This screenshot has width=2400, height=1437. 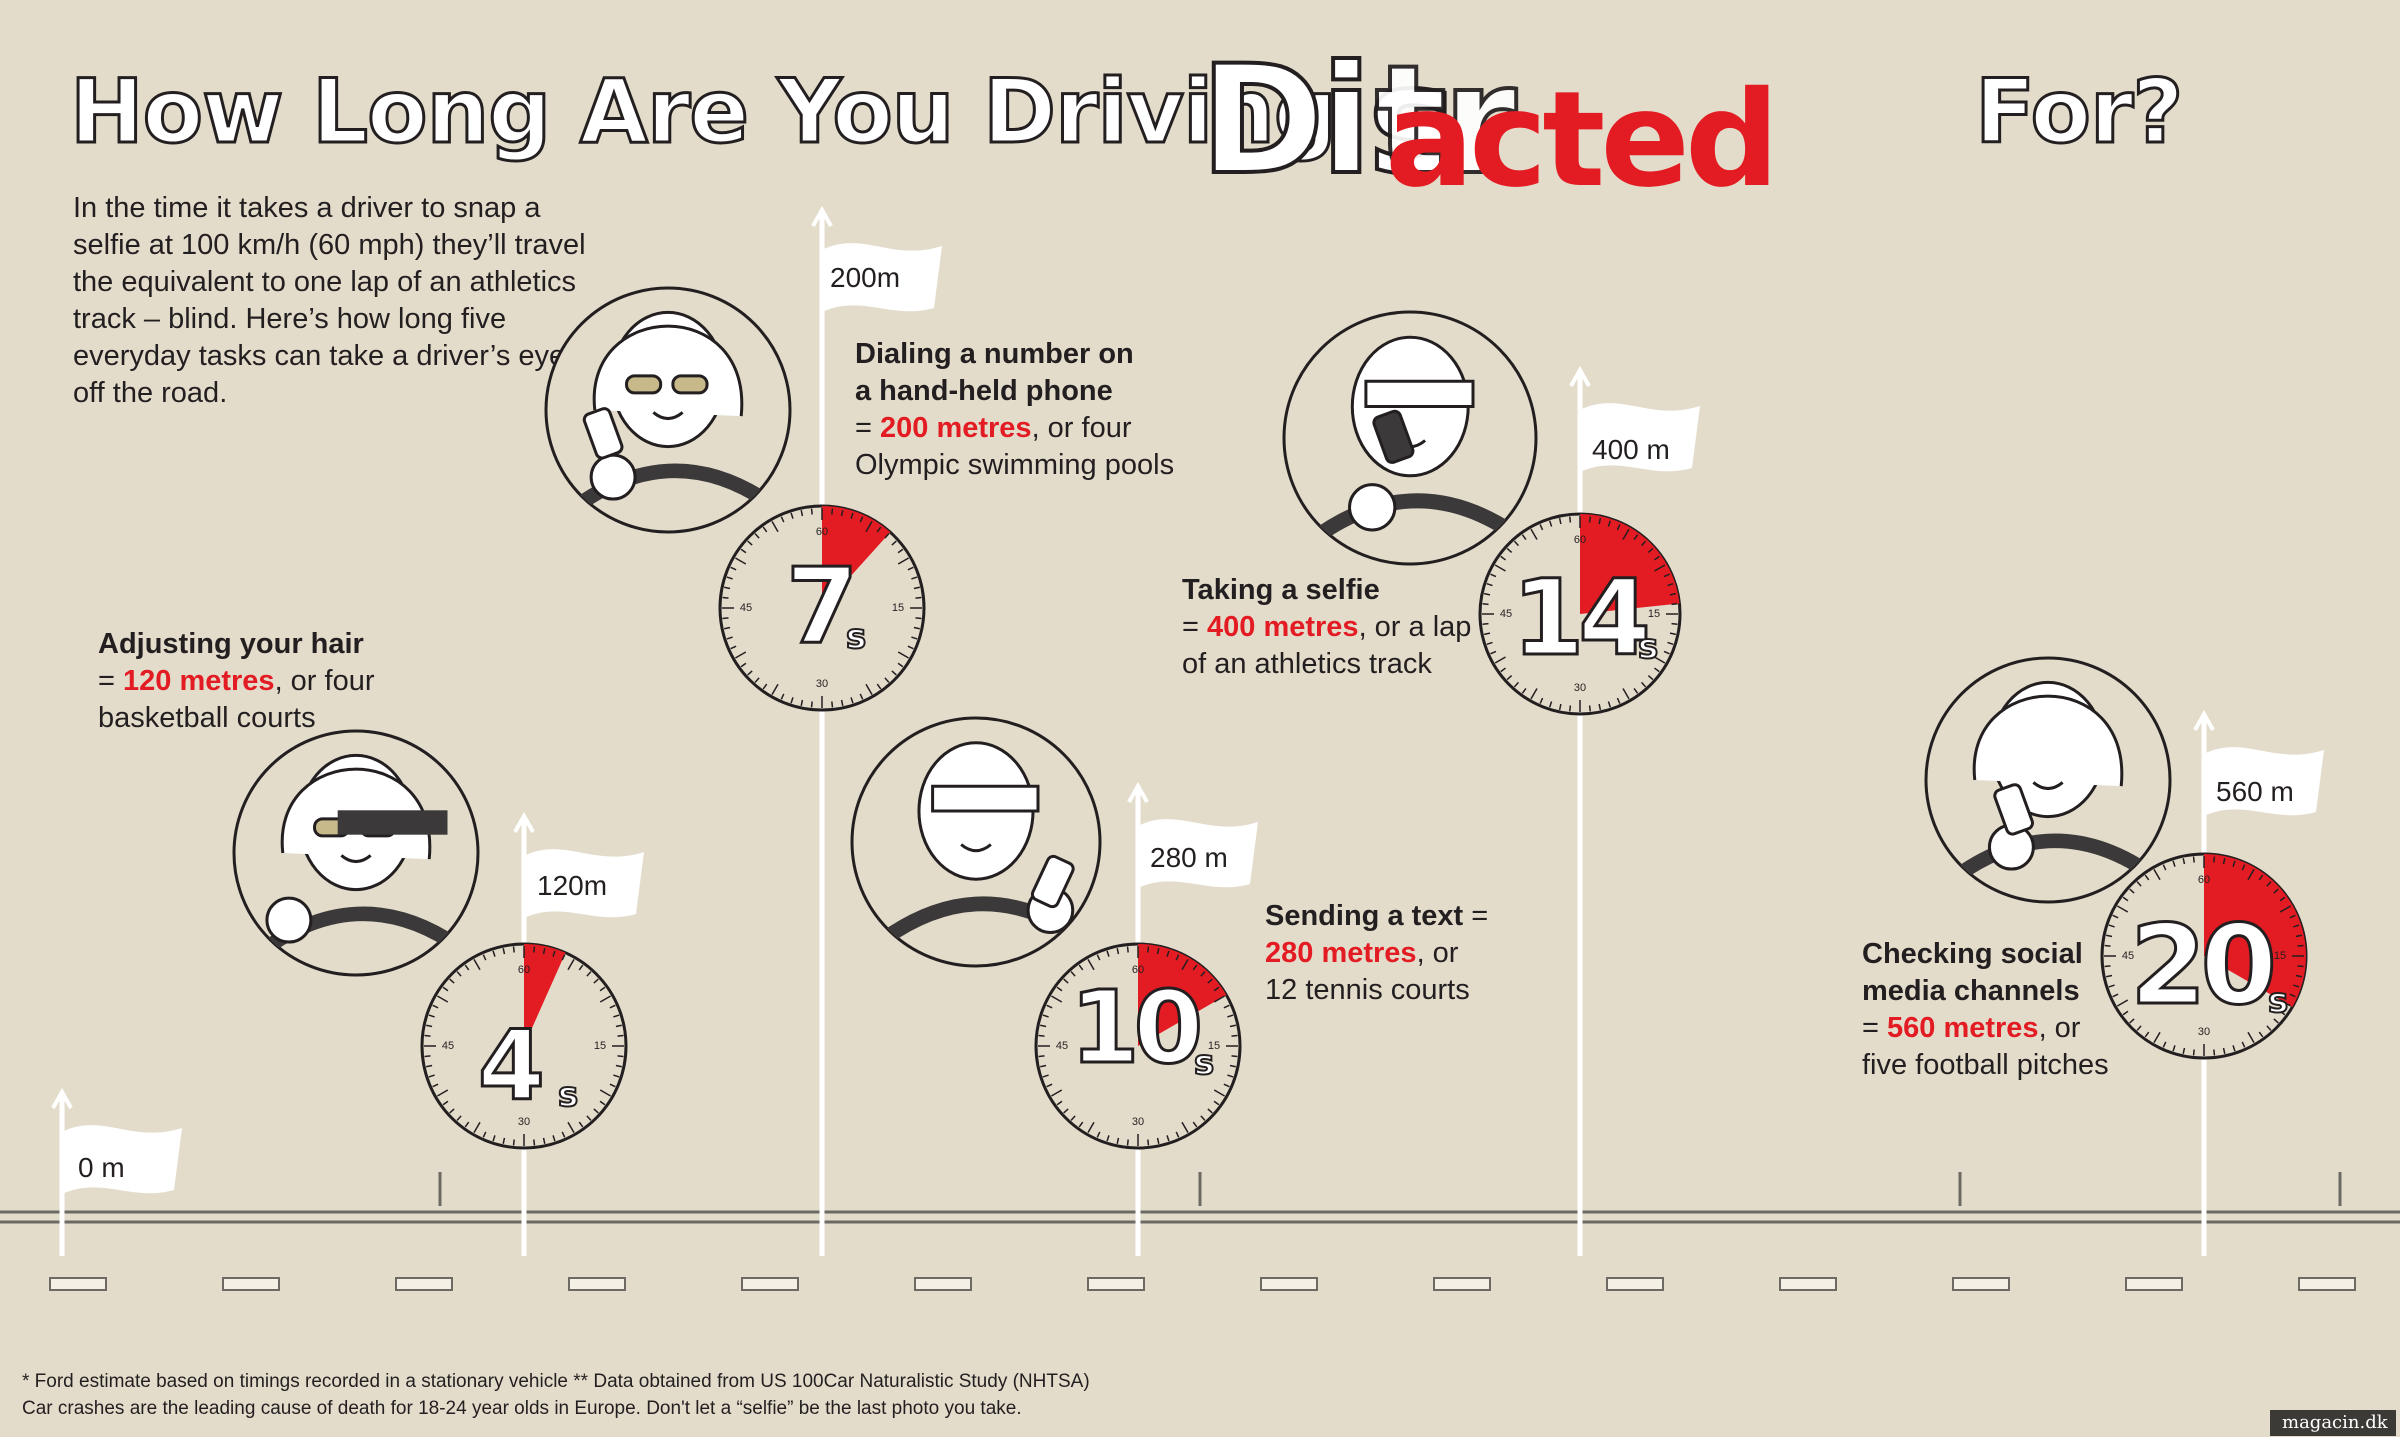 I want to click on flag-label-task1: 120m, so click(x=572, y=885).